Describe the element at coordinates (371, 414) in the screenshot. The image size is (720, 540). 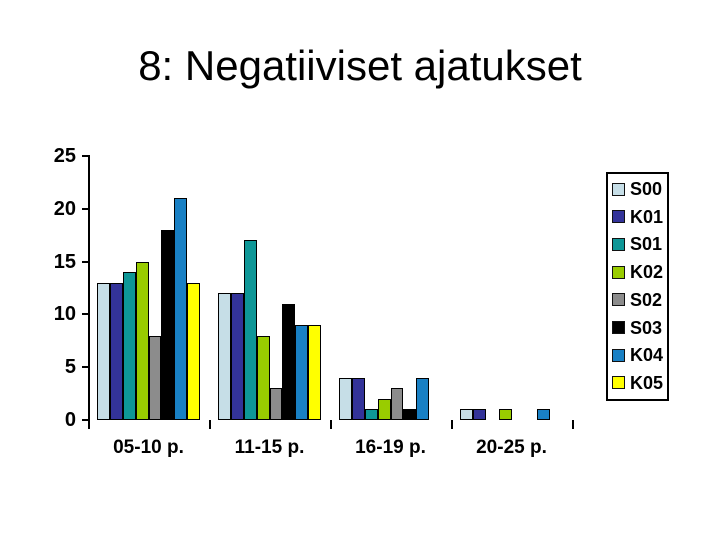
I see `bar-s01-group3` at that location.